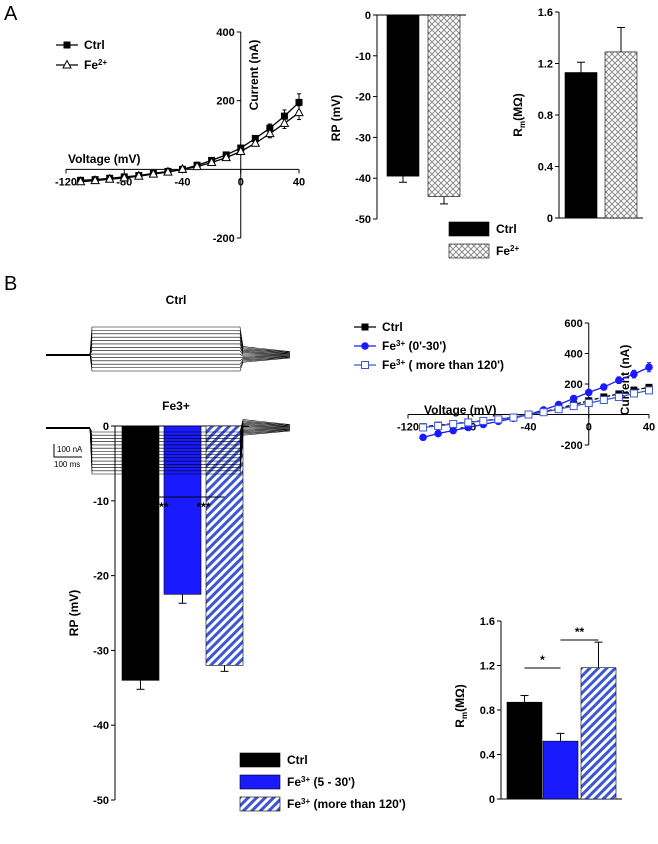 Image resolution: width=658 pixels, height=844 pixels. I want to click on trace-title-fe3: Fe3+, so click(176, 406).